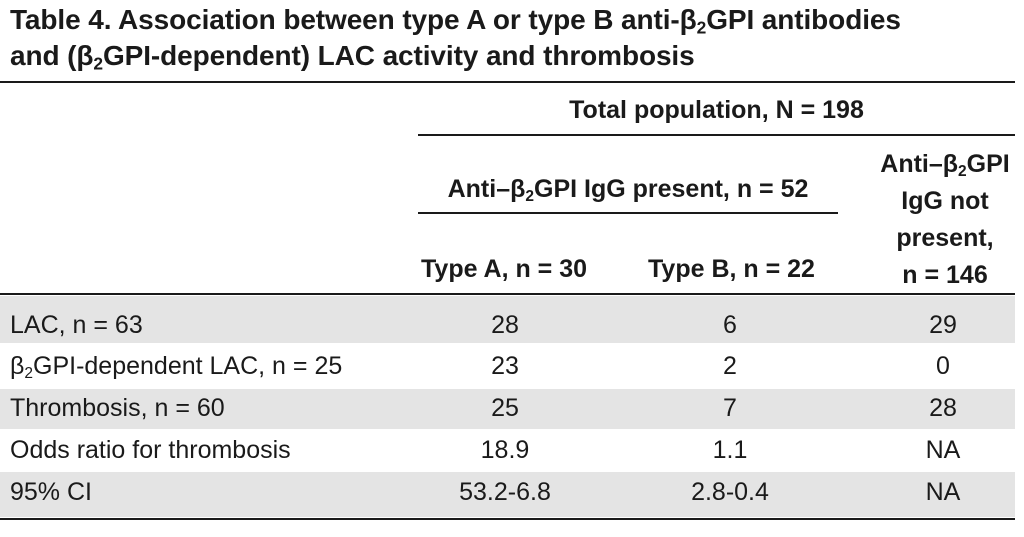 The height and width of the screenshot is (537, 1024). What do you see at coordinates (529, 196) in the screenshot?
I see `header-anti-present-sub: 2` at bounding box center [529, 196].